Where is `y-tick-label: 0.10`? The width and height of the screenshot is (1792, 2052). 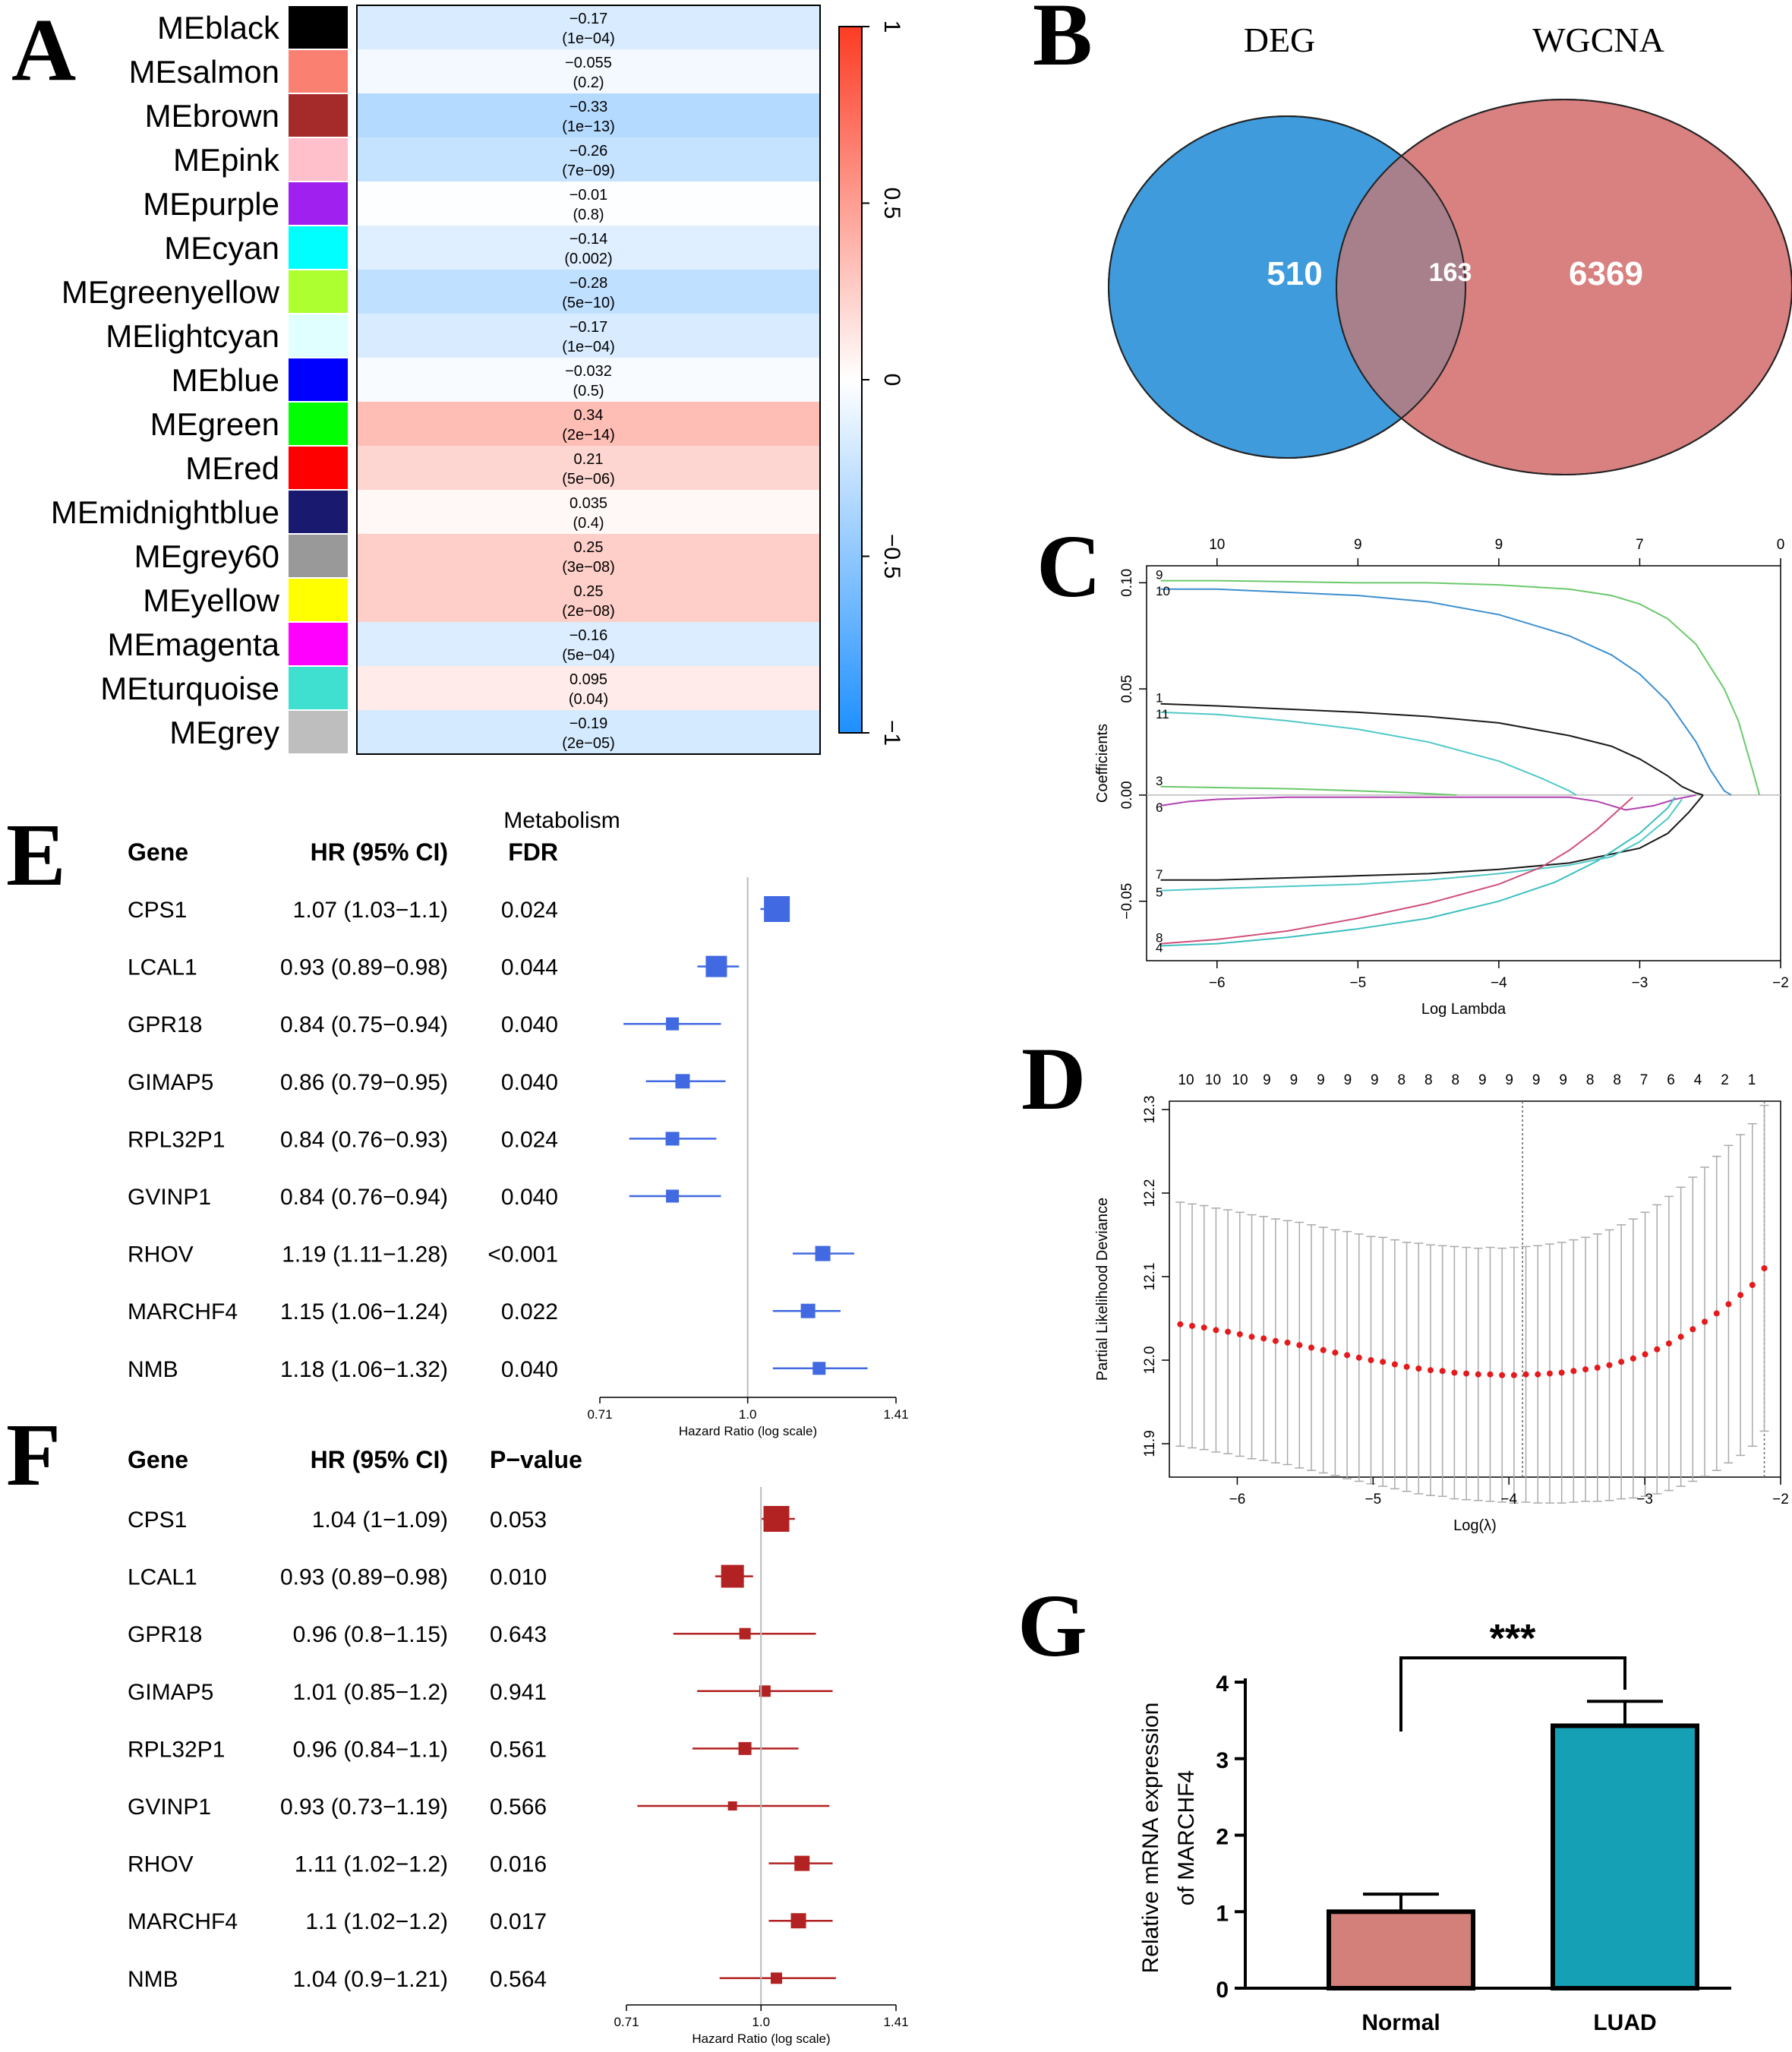 y-tick-label: 0.10 is located at coordinates (1127, 583).